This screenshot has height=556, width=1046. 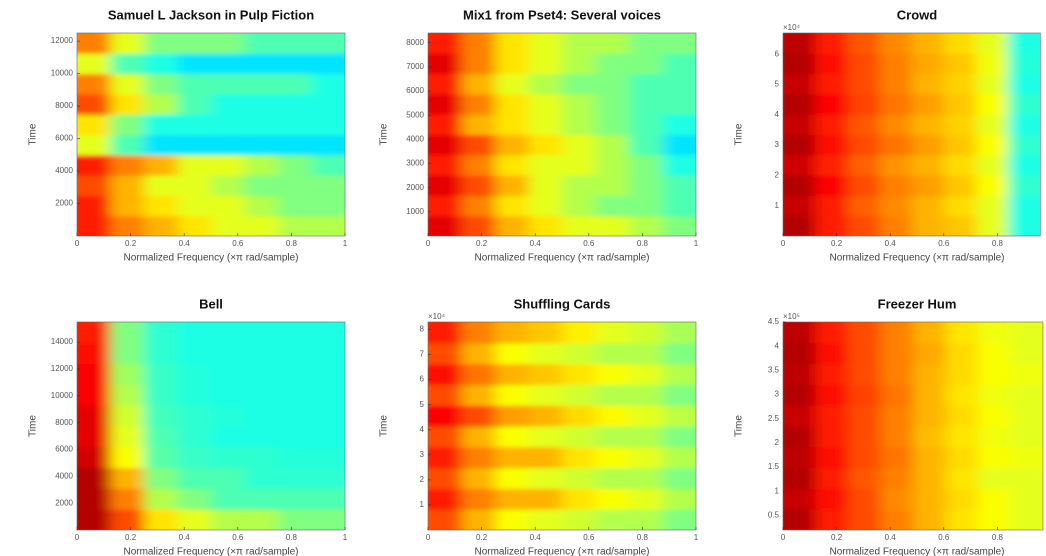 What do you see at coordinates (422, 354) in the screenshot?
I see `y-tick-label: 7` at bounding box center [422, 354].